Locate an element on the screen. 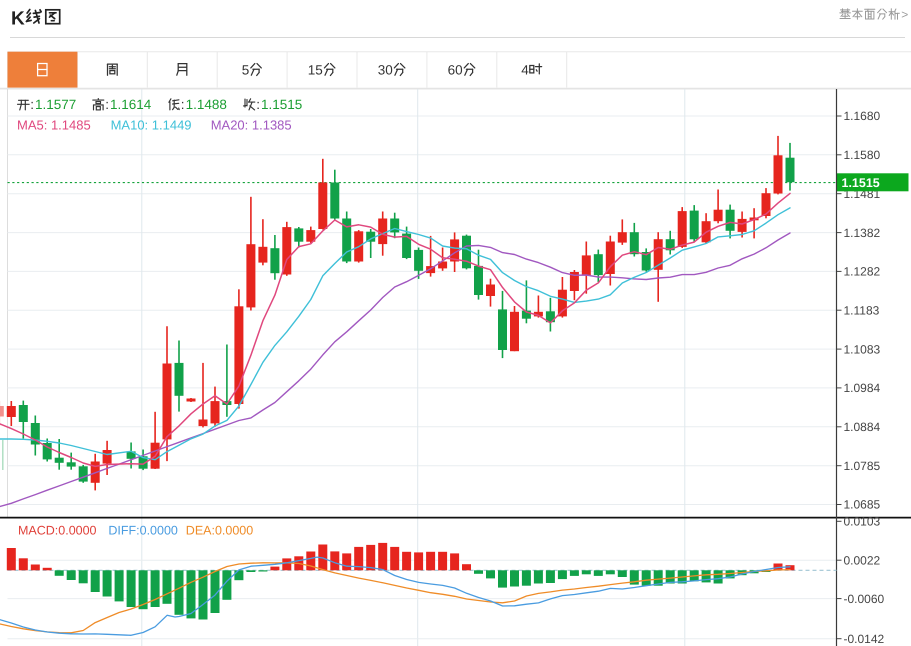 The height and width of the screenshot is (646, 911). svg-text: MACD:0.0000 is located at coordinates (57, 531).